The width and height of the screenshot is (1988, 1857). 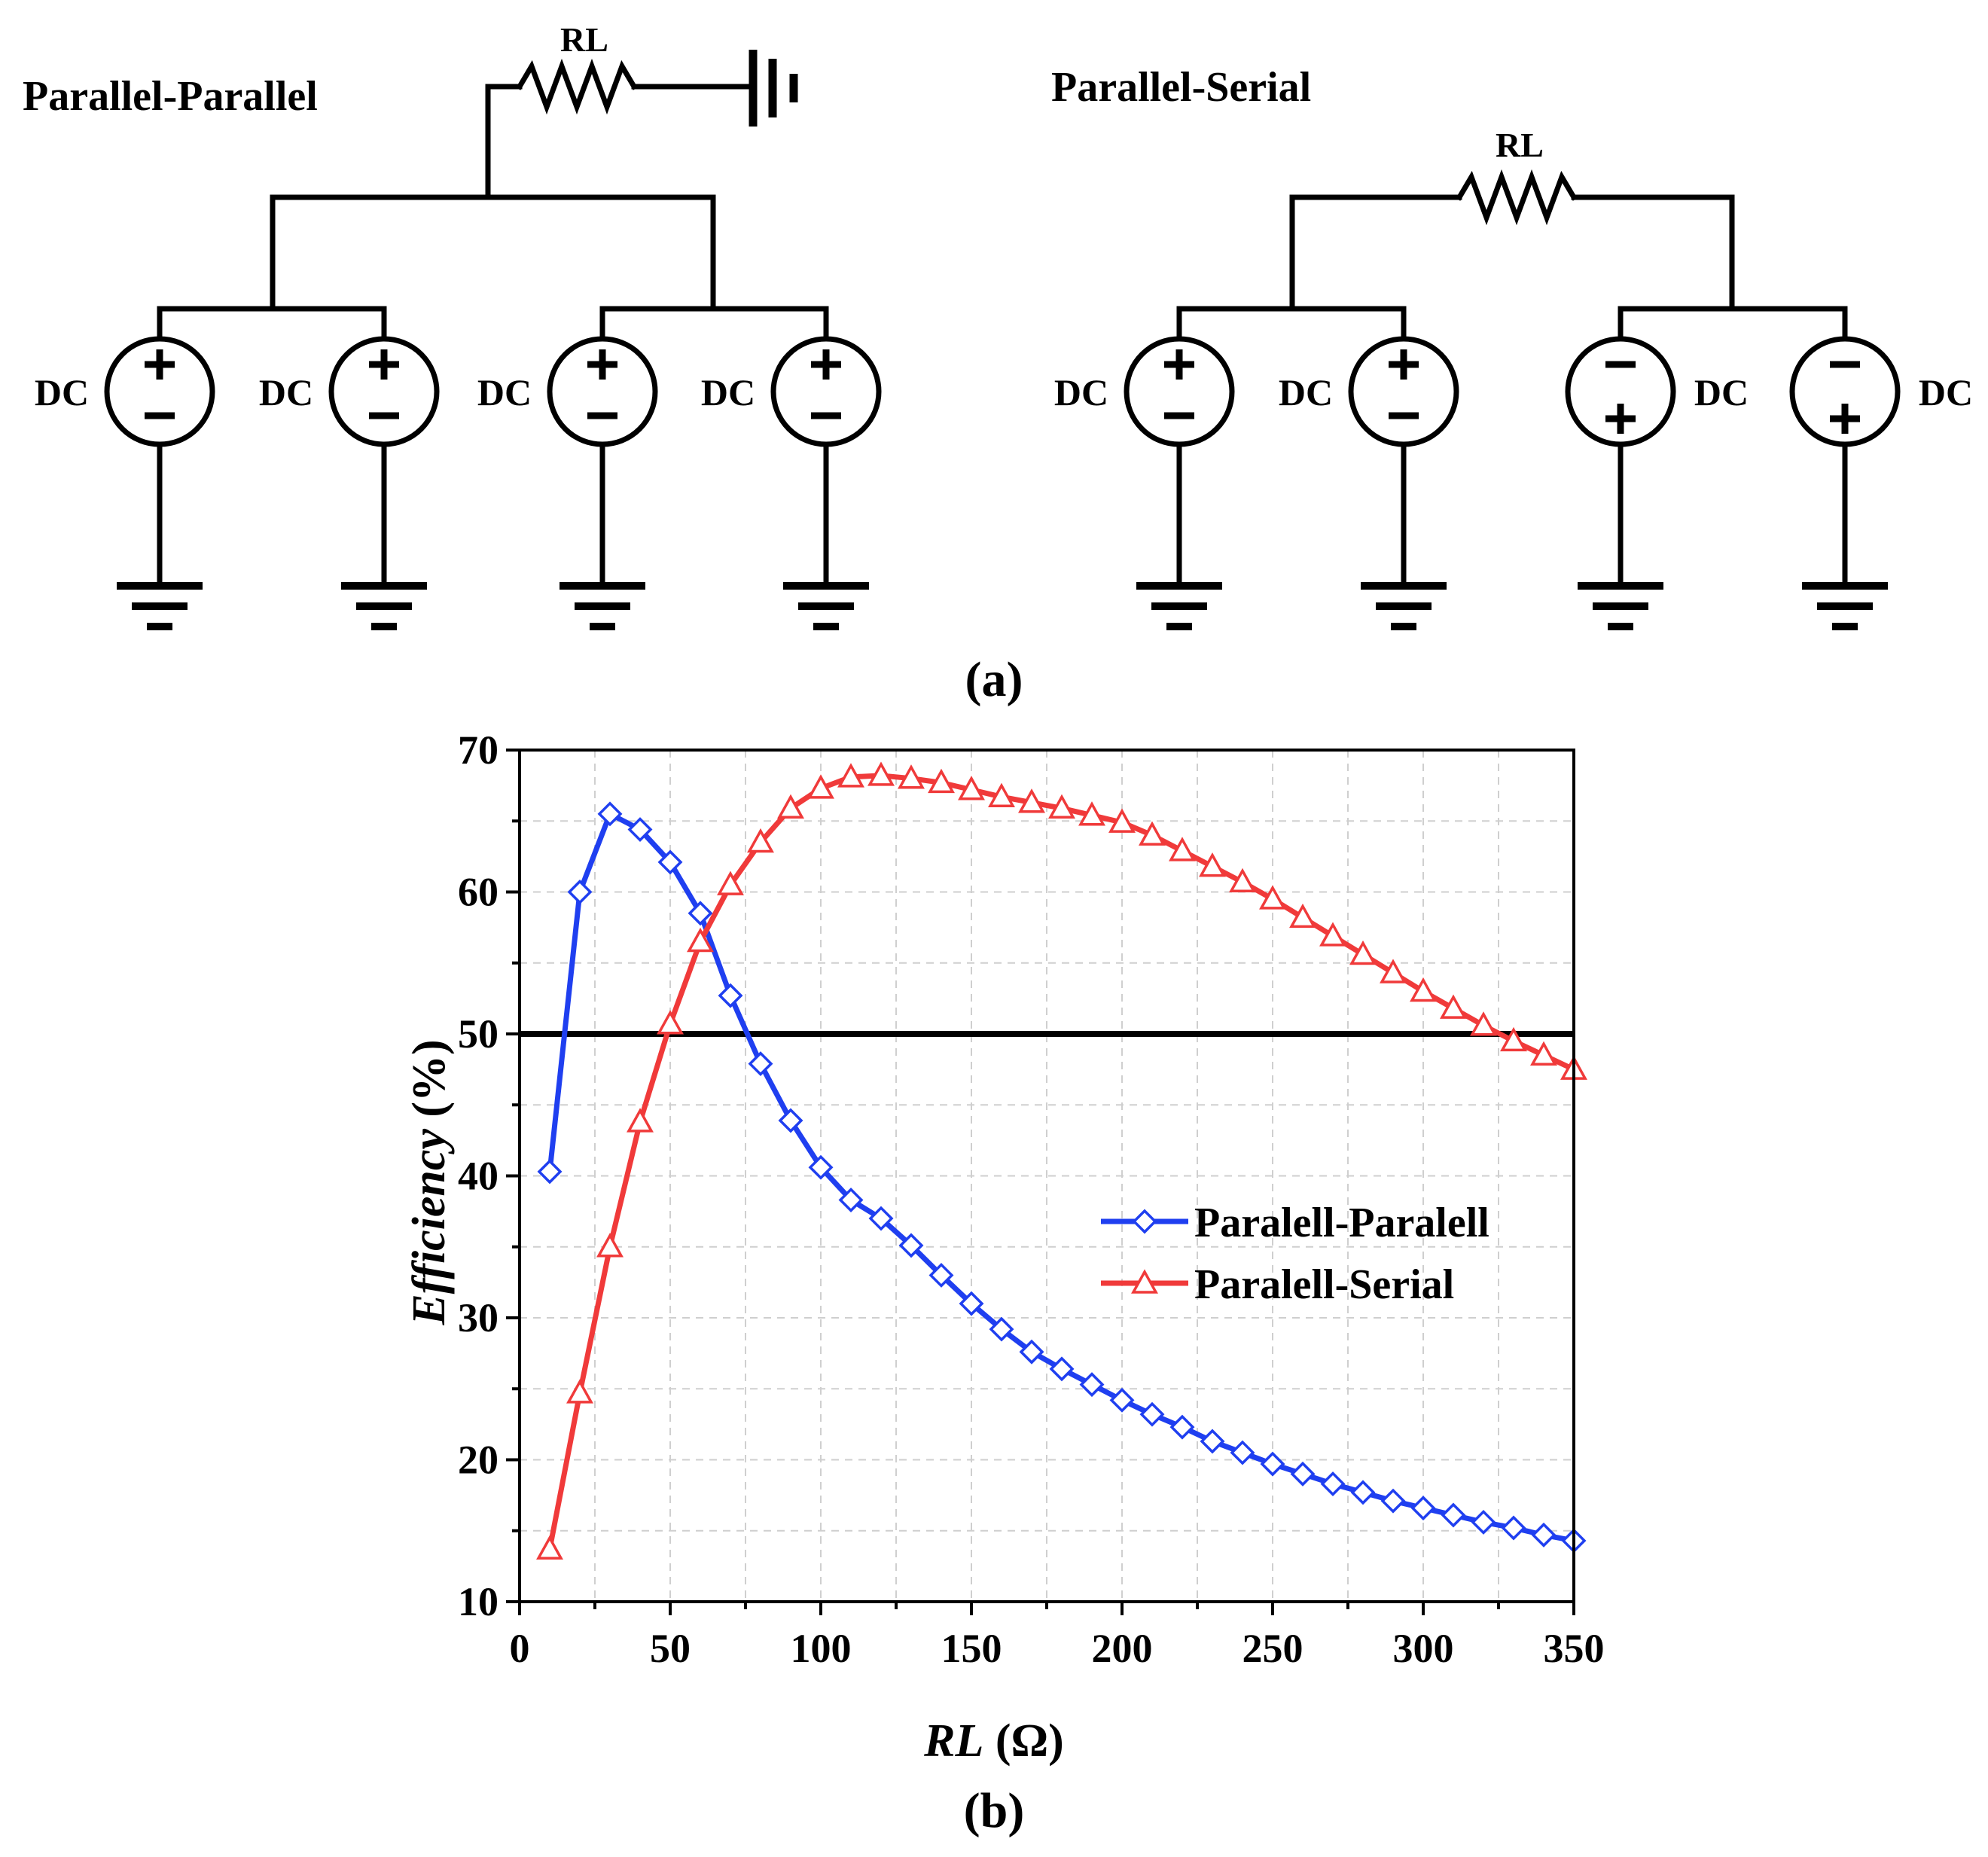 What do you see at coordinates (791, 392) in the screenshot?
I see `dc-source-4: DC` at bounding box center [791, 392].